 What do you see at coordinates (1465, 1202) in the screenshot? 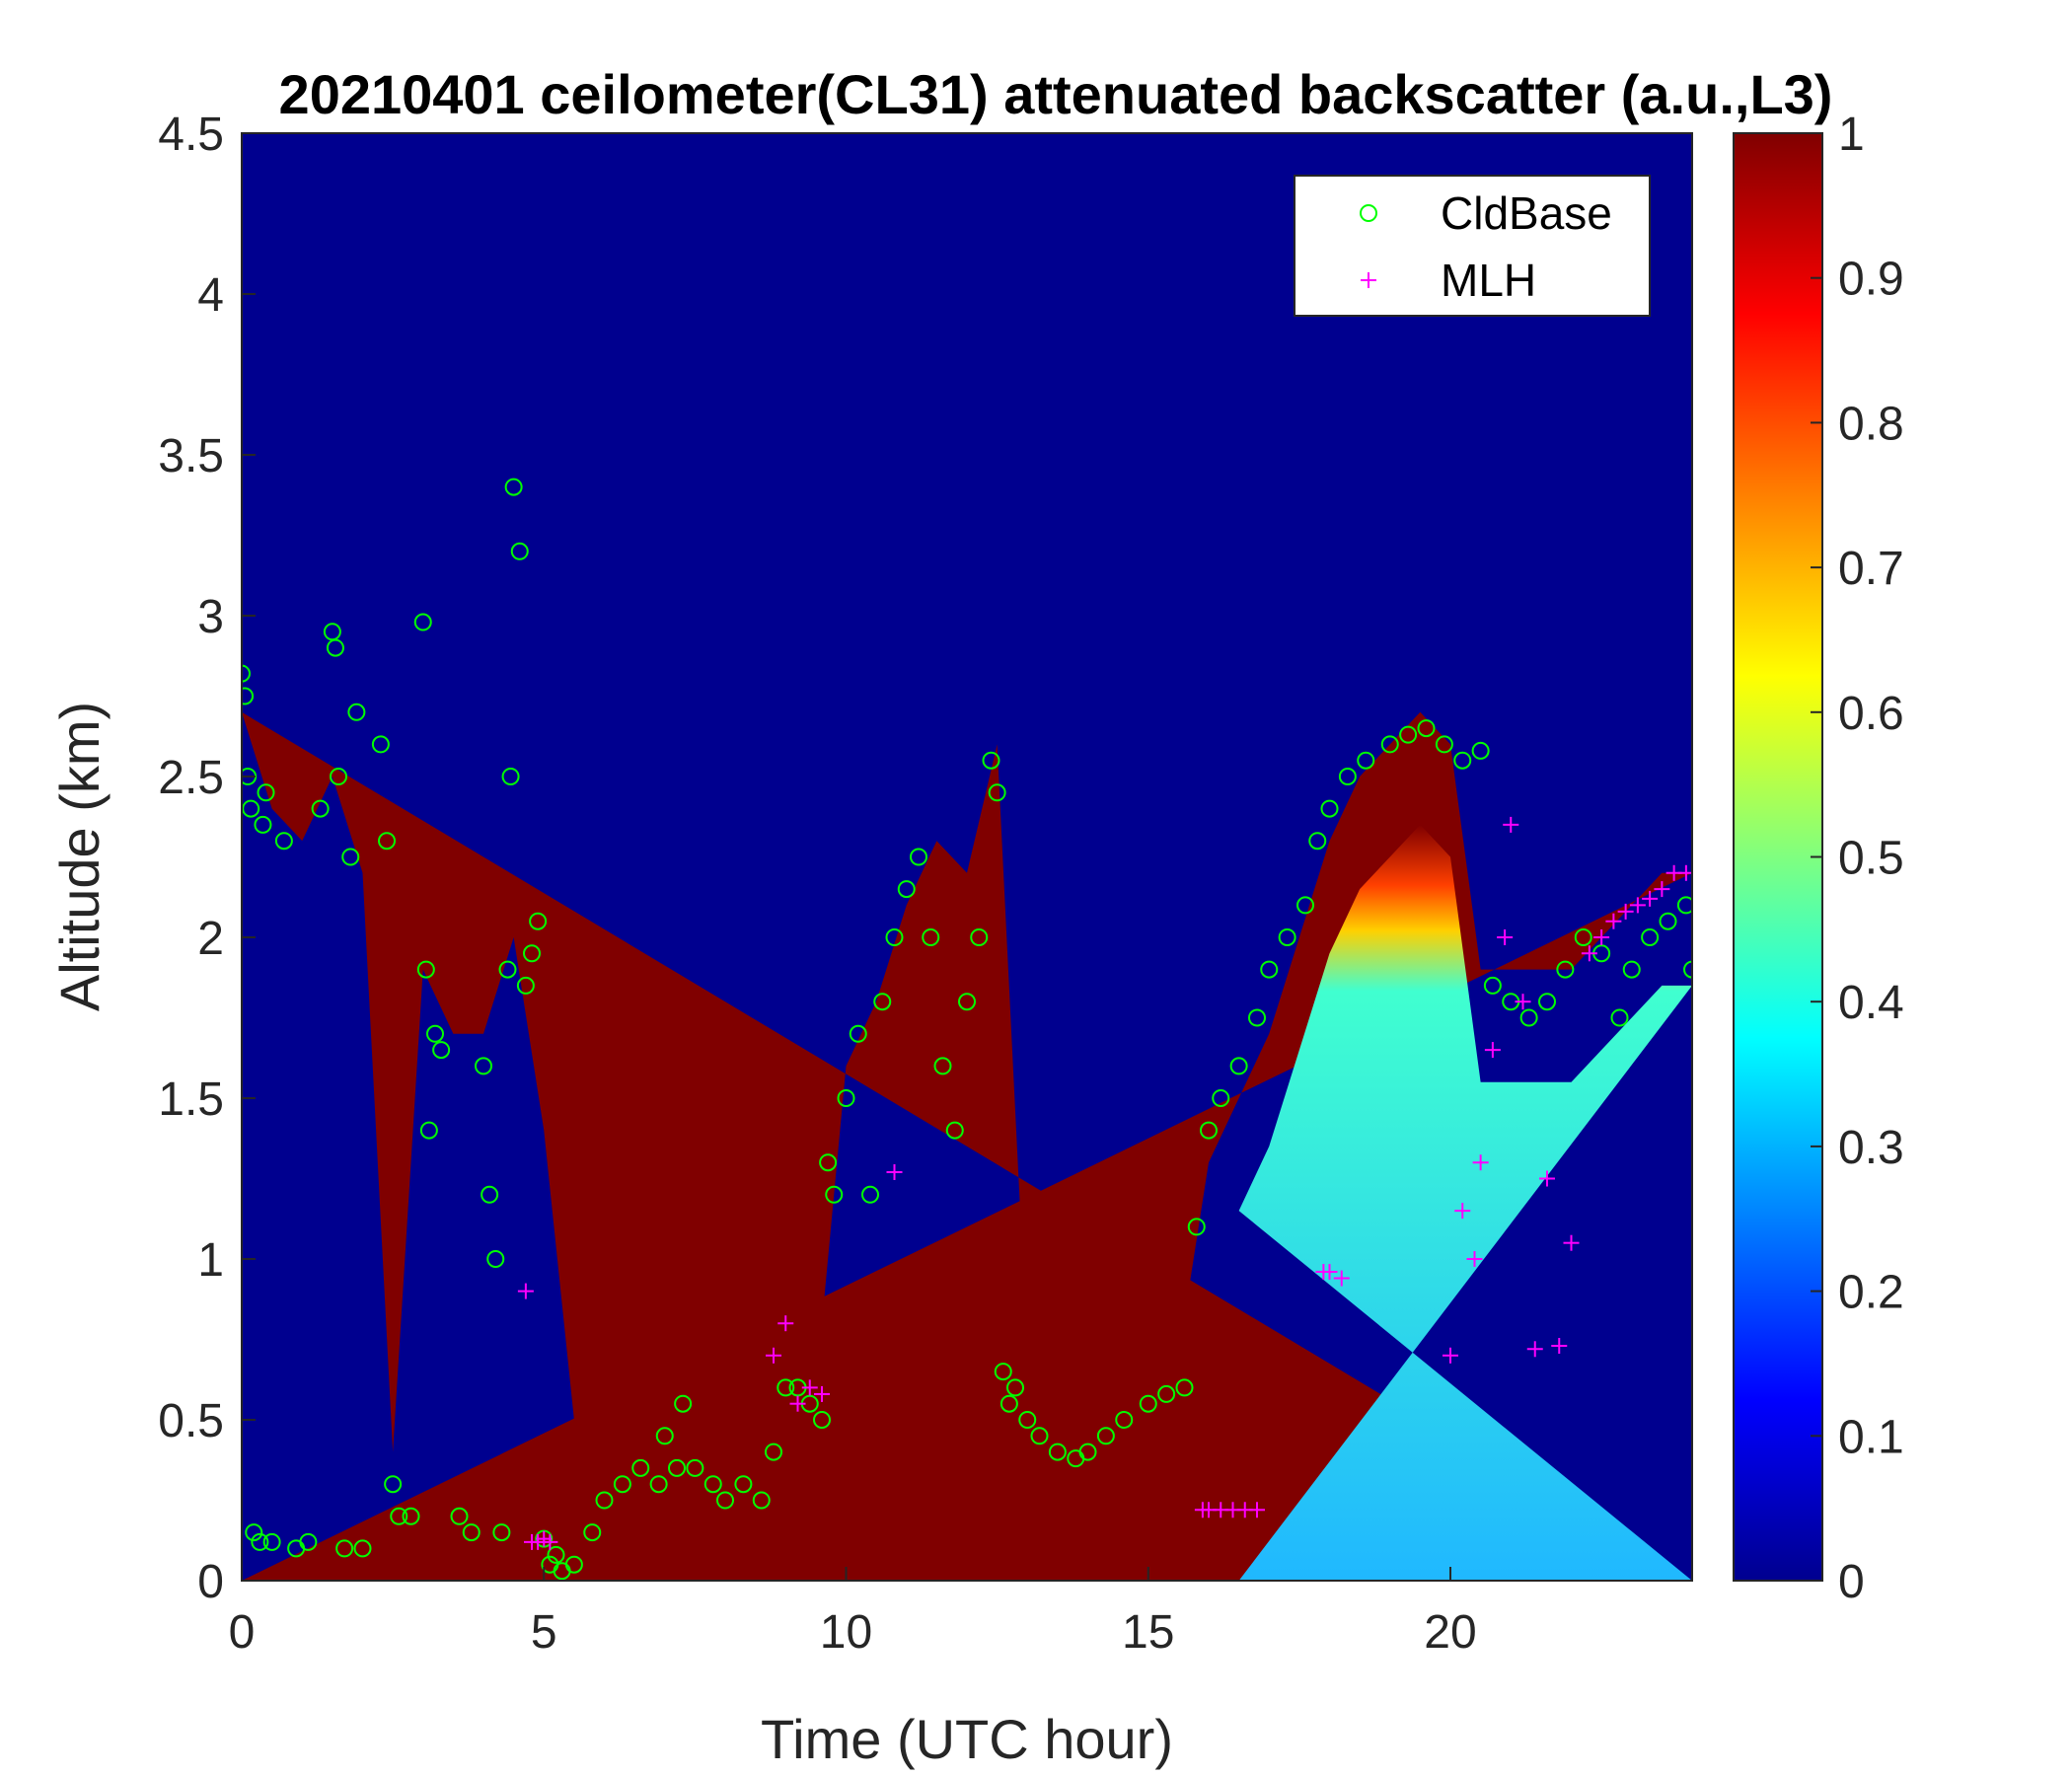
I see `mixed-layer-region` at bounding box center [1465, 1202].